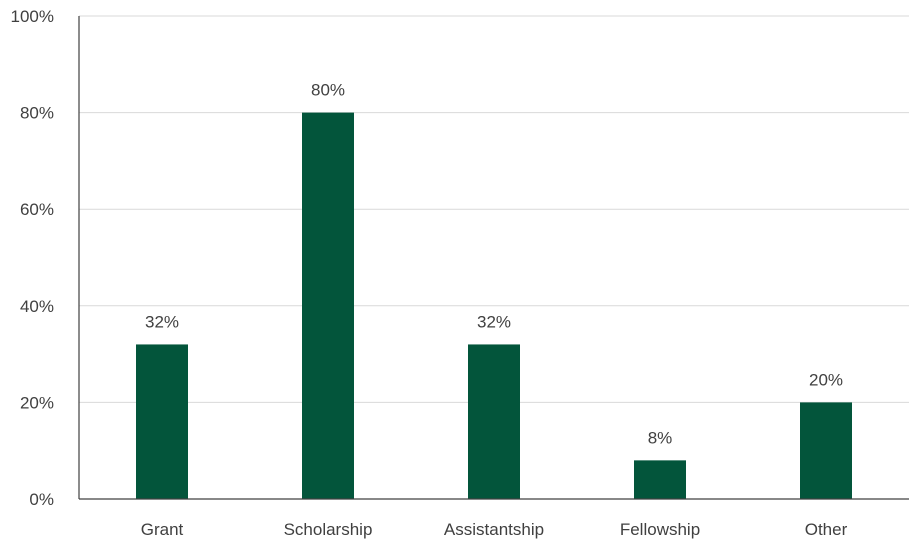 This screenshot has height=544, width=915. Describe the element at coordinates (41, 499) in the screenshot. I see `y-tick-label: 0%` at that location.